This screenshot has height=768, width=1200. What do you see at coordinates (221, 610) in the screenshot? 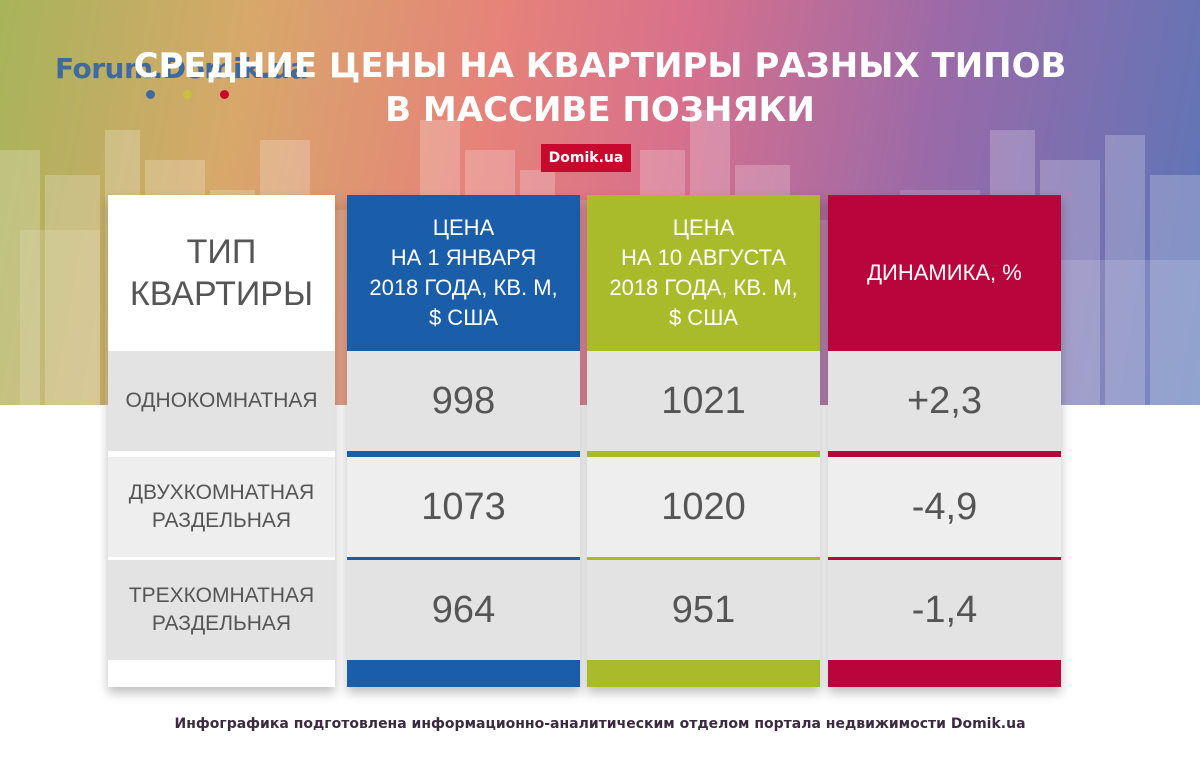
I see `table-row-type: ТРЕХКОМНАТНАЯ РАЗДЕЛЬНАЯ` at bounding box center [221, 610].